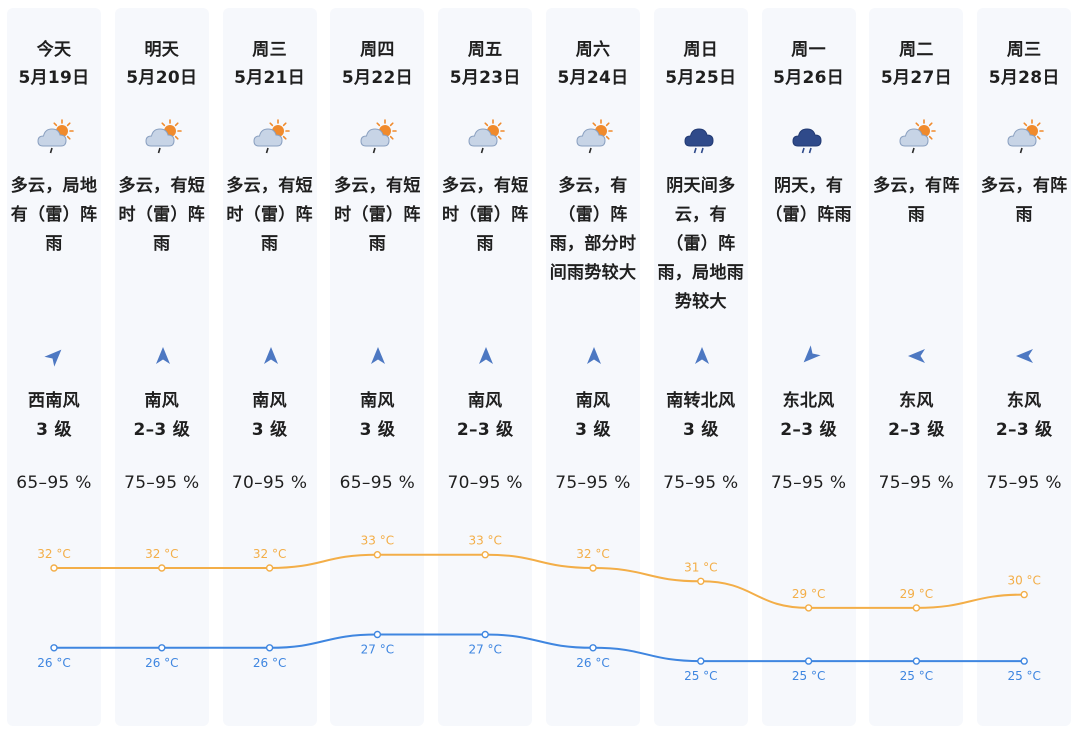 This screenshot has width=1080, height=734. What do you see at coordinates (916, 78) in the screenshot?
I see `date-label: 5月27日` at bounding box center [916, 78].